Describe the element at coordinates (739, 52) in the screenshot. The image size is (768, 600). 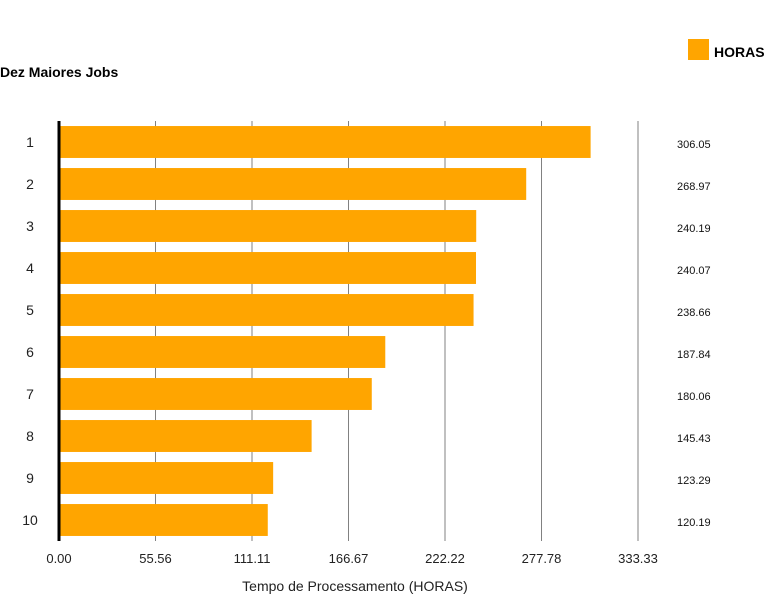
I see `legend-label: HORAS` at that location.